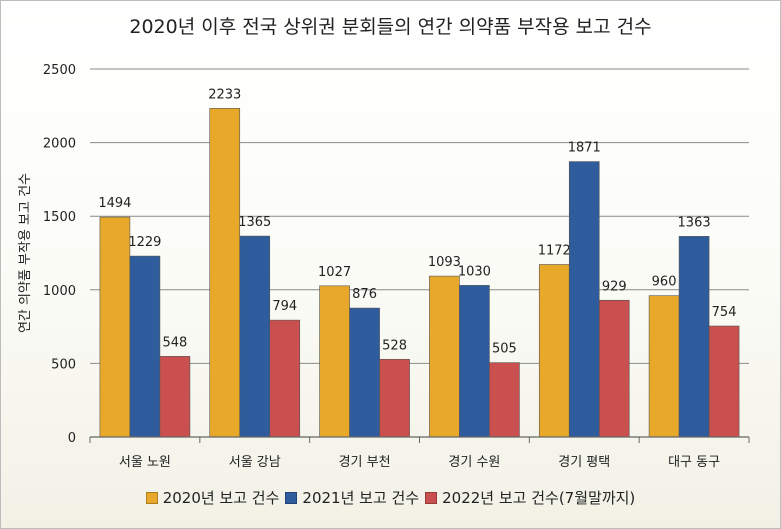 The image size is (781, 529). What do you see at coordinates (554, 250) in the screenshot?
I see `data-label: 1172` at bounding box center [554, 250].